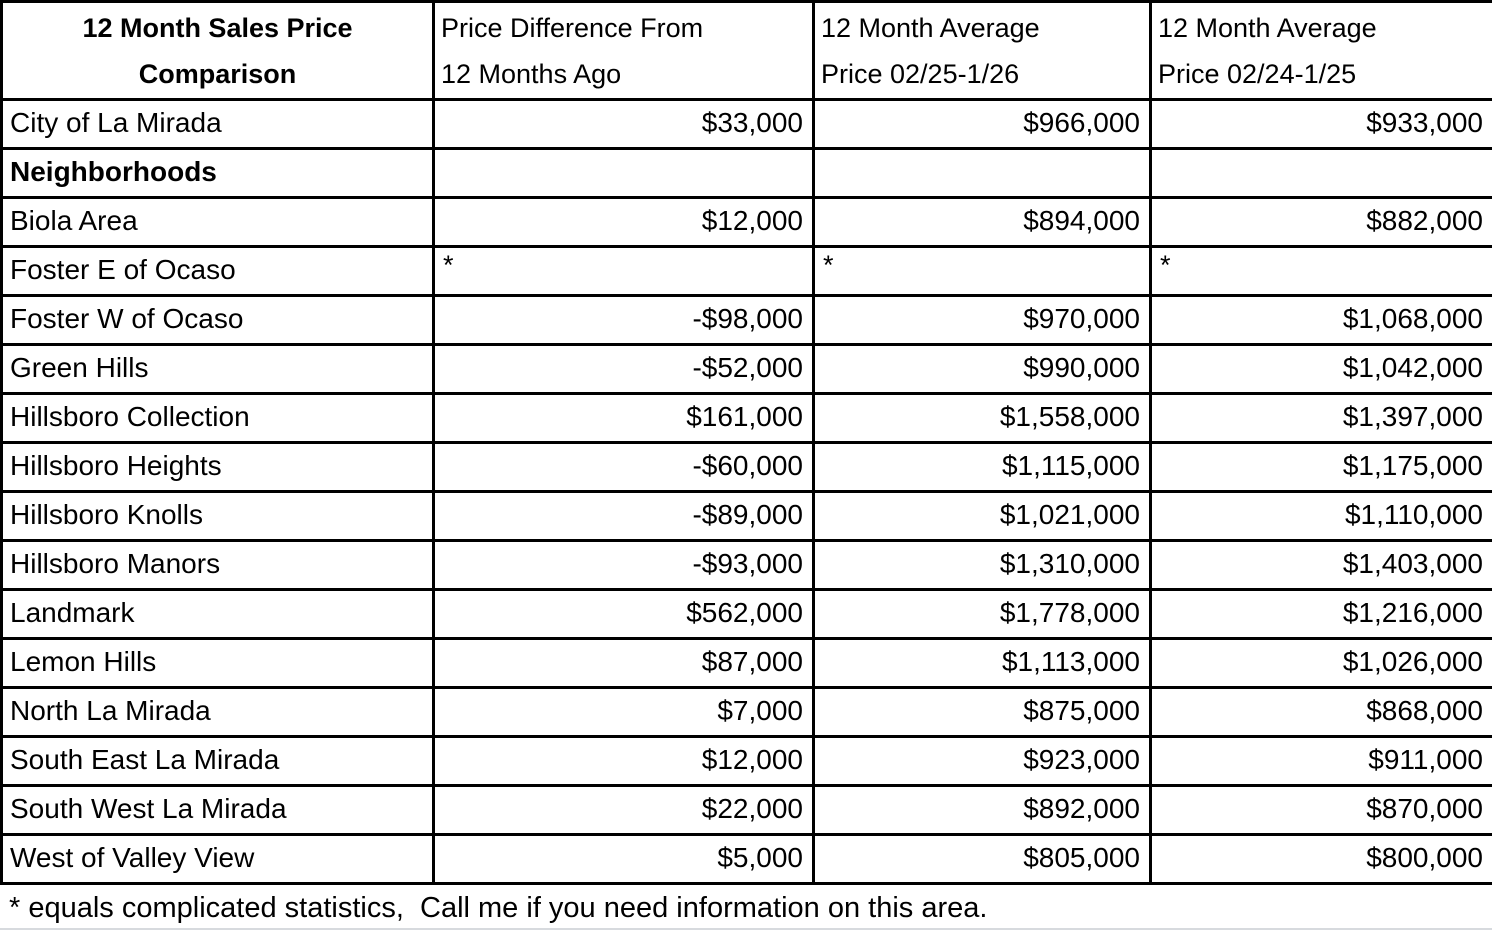 Image resolution: width=1492 pixels, height=930 pixels. Describe the element at coordinates (217, 712) in the screenshot. I see `area-name-cell: North La Mirada` at that location.